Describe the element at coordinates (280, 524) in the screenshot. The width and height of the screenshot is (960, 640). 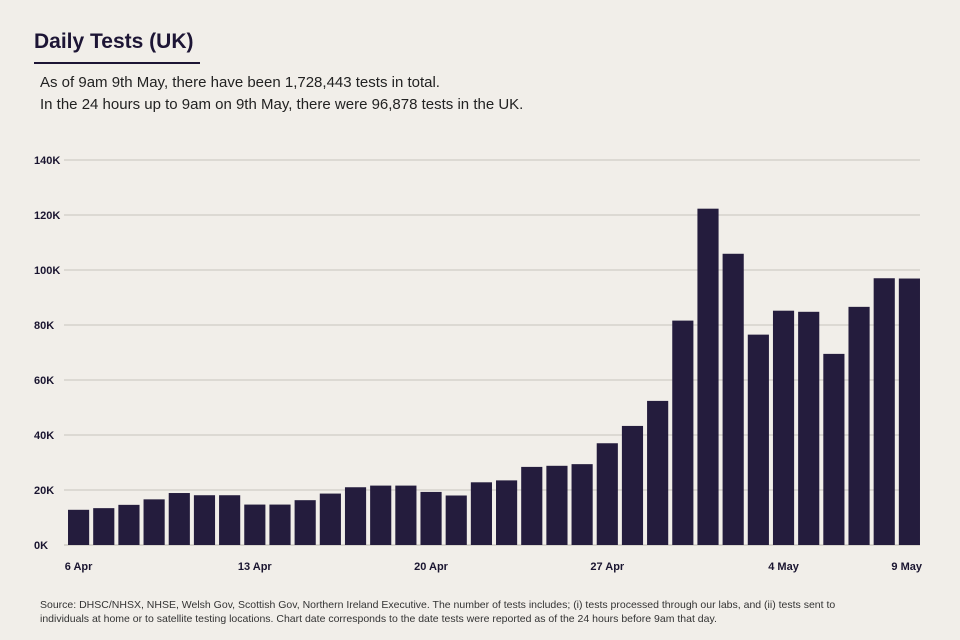
I see `bar-14-apr` at that location.